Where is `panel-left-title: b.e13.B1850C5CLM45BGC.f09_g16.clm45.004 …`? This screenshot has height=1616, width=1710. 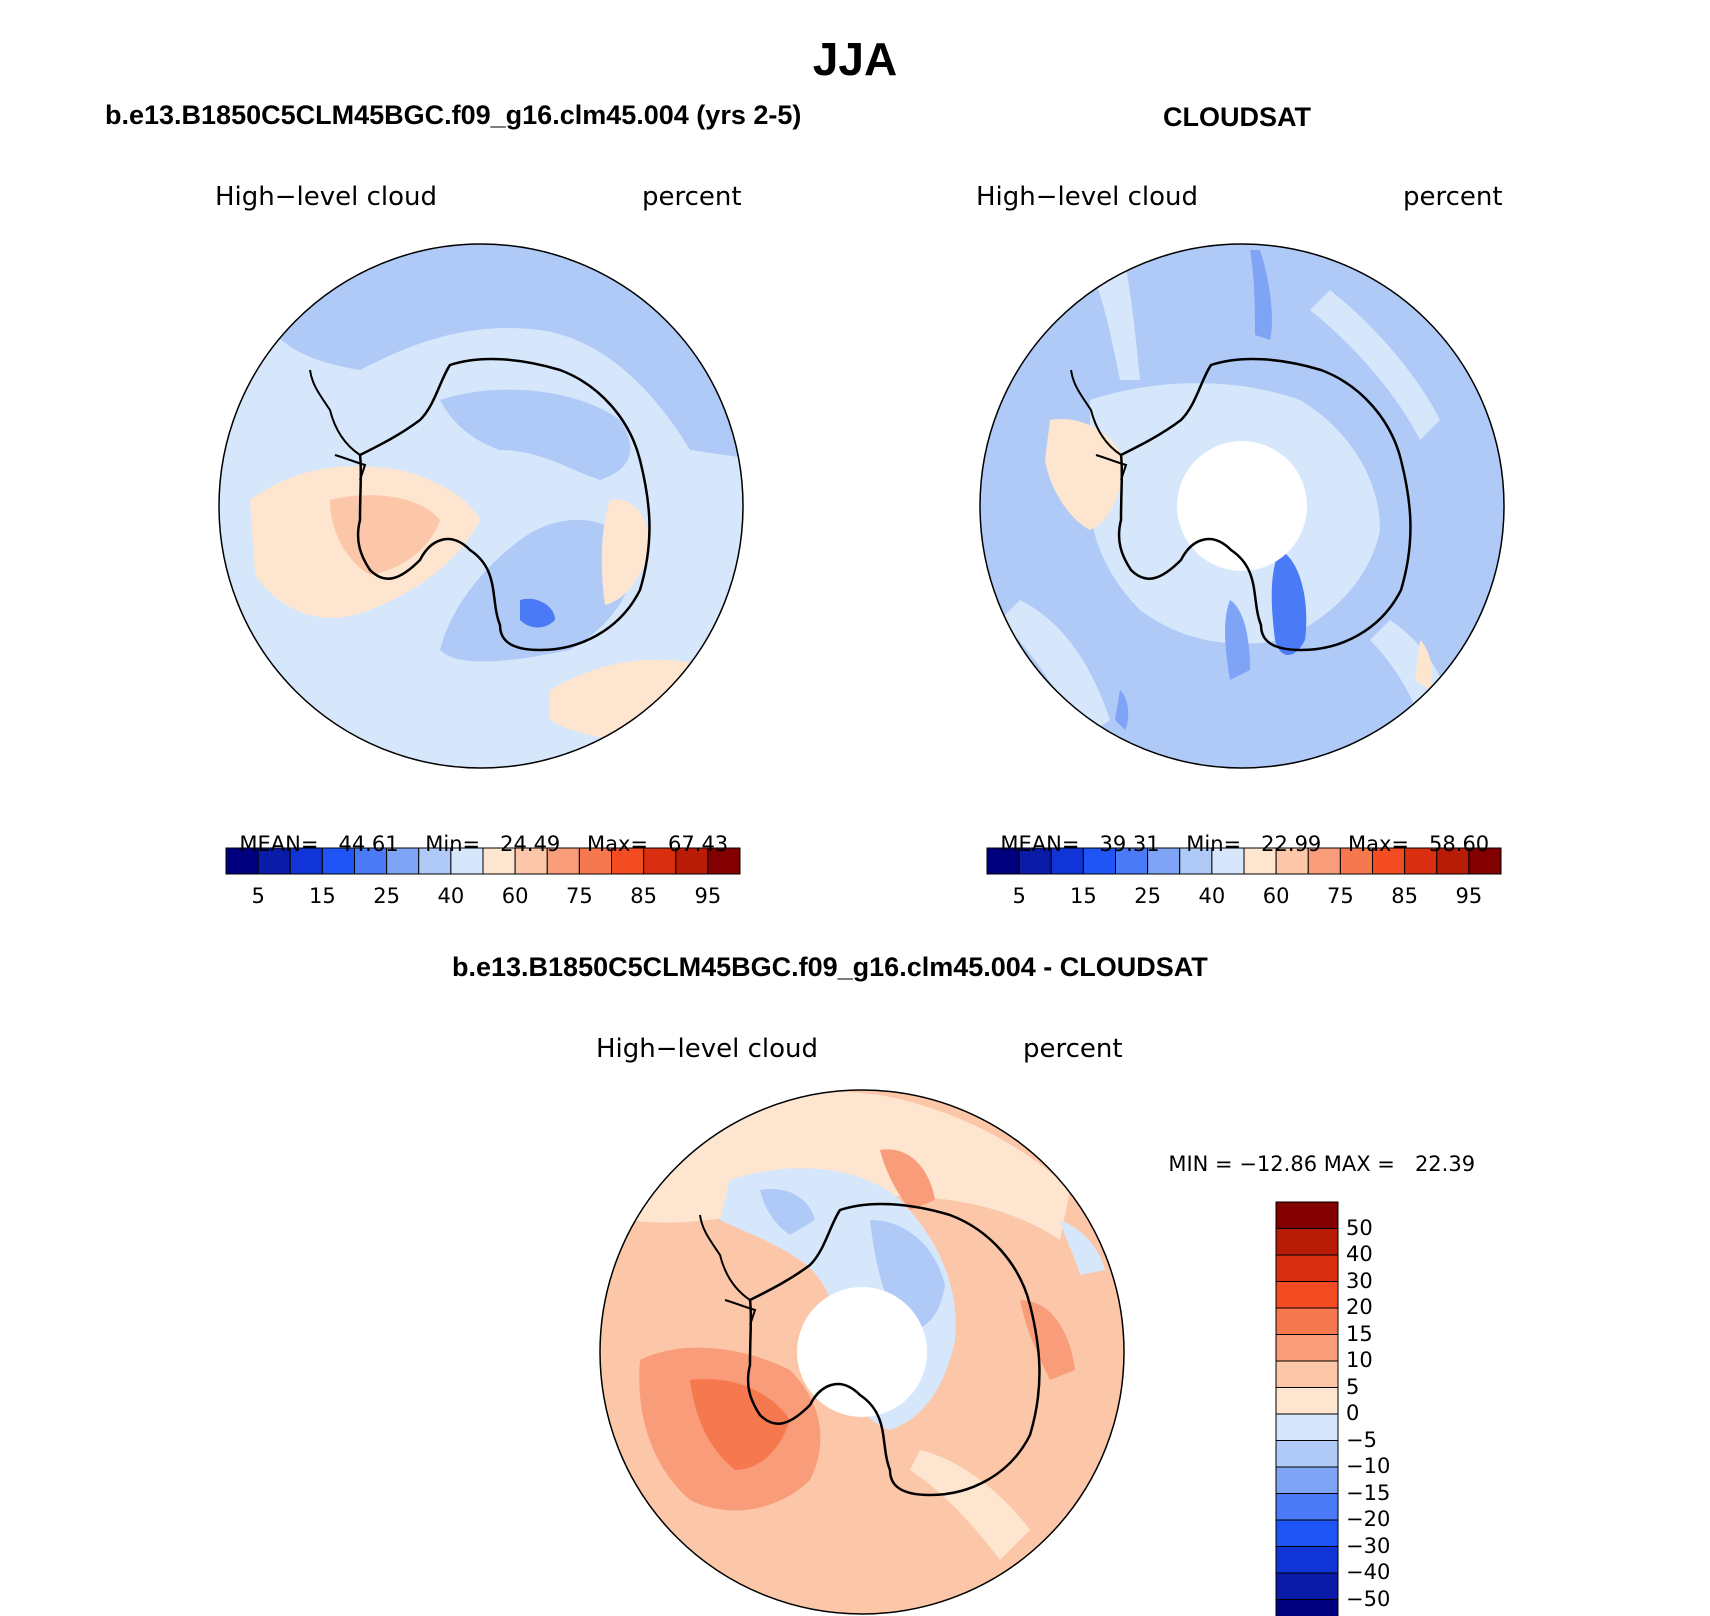 panel-left-title: b.e13.B1850C5CLM45BGC.f09_g16.clm45.004 … is located at coordinates (453, 115).